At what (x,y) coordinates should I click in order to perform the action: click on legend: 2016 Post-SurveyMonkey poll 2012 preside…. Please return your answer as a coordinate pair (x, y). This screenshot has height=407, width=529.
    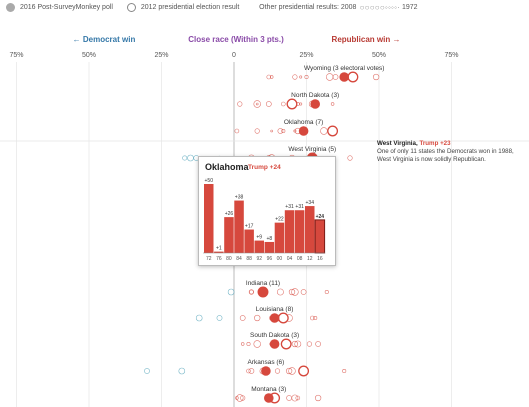
    Looking at the image, I should click on (212, 10).